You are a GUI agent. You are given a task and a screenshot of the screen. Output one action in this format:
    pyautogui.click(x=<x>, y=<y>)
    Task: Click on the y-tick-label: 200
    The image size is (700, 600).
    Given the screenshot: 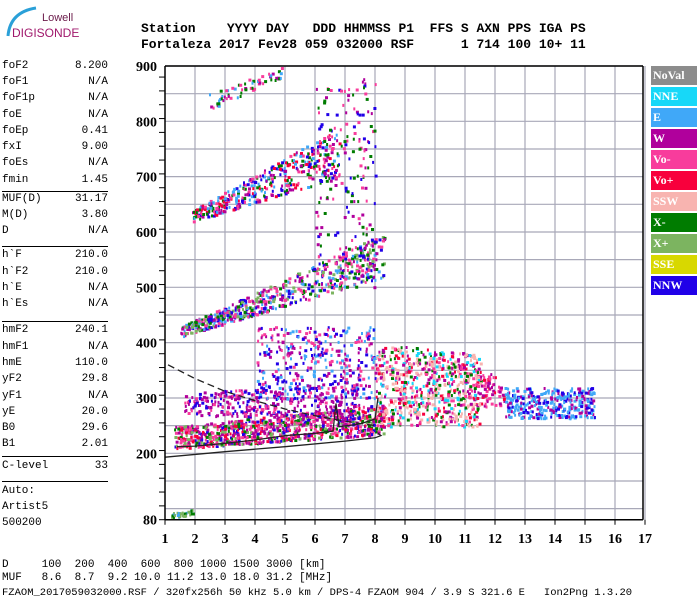 What is the action you would take?
    pyautogui.click(x=146, y=454)
    